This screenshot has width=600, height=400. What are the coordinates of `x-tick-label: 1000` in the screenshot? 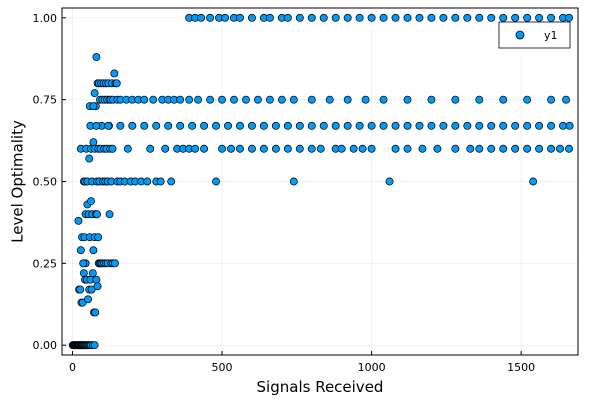 It's located at (372, 367).